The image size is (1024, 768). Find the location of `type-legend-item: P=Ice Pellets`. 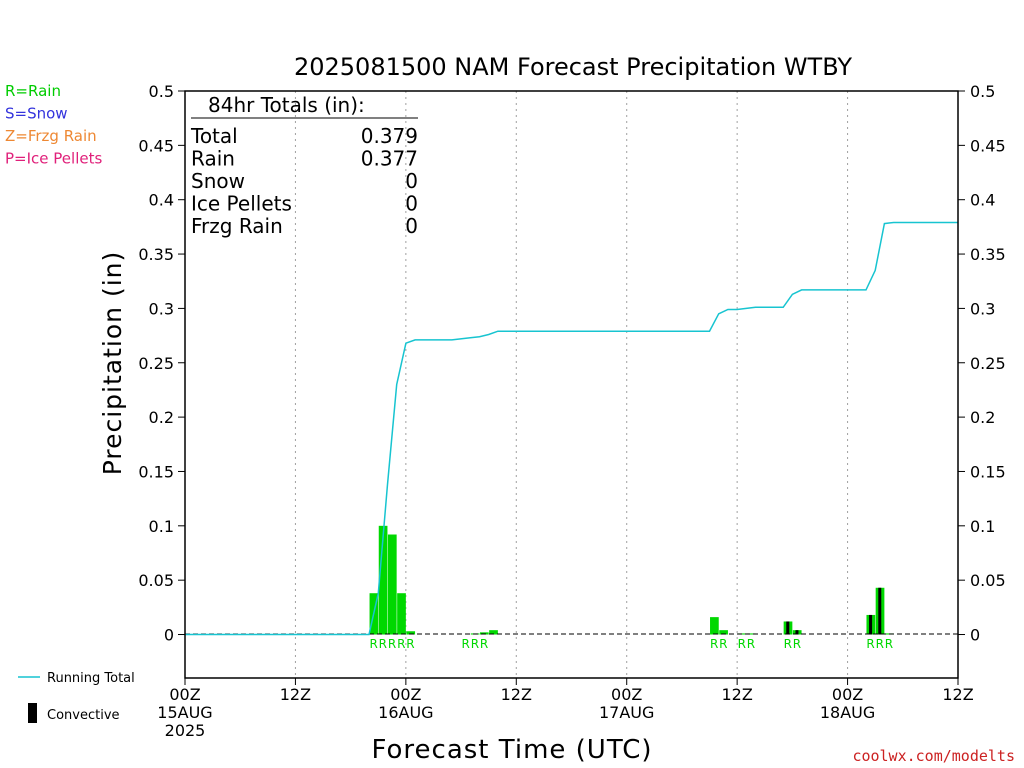

type-legend-item: P=Ice Pellets is located at coordinates (53, 159).